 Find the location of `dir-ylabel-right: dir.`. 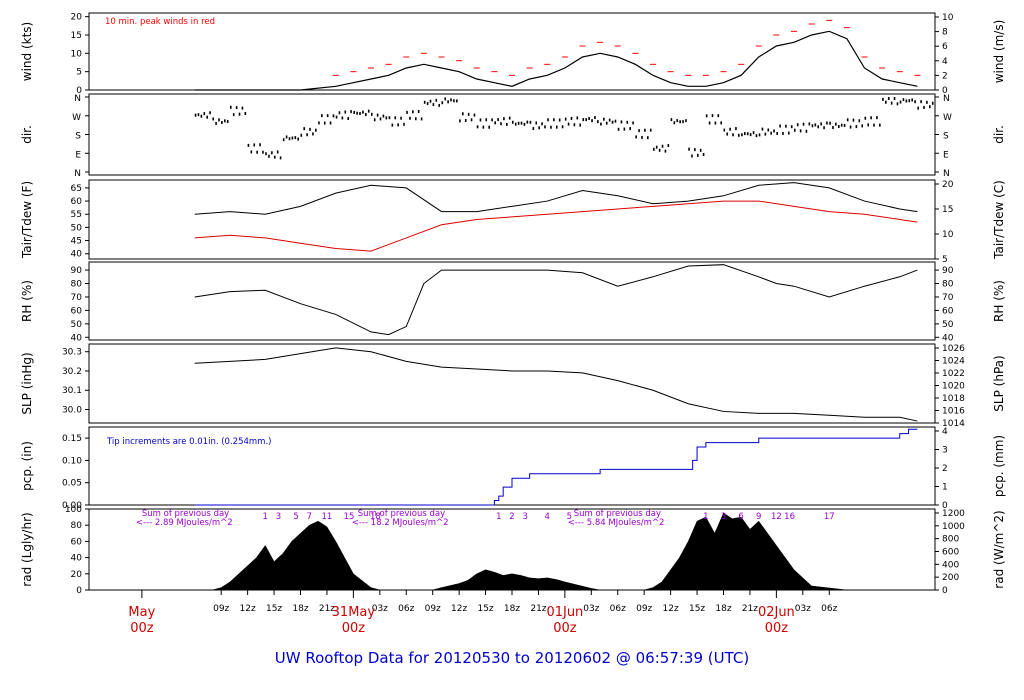

dir-ylabel-right: dir. is located at coordinates (999, 134).